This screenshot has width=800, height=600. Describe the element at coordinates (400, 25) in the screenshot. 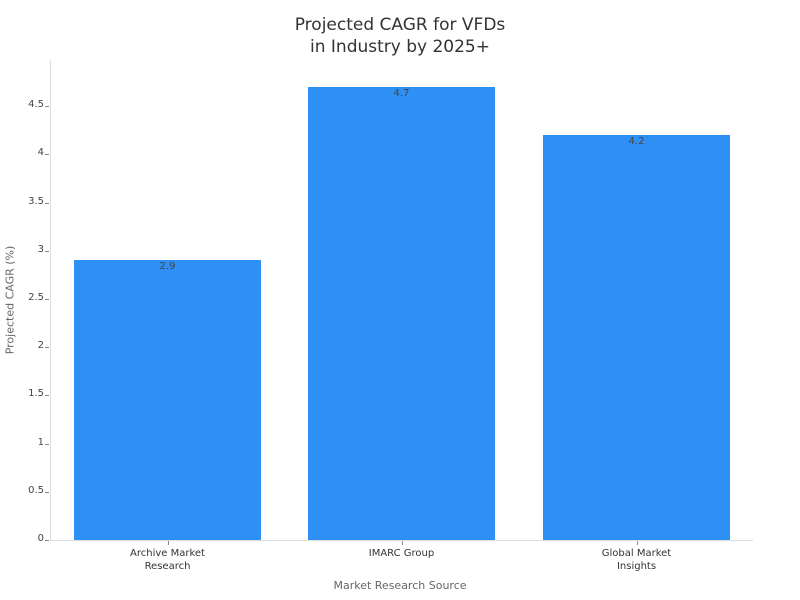

I see `title-line-1: Projected CAGR for VFDs` at that location.